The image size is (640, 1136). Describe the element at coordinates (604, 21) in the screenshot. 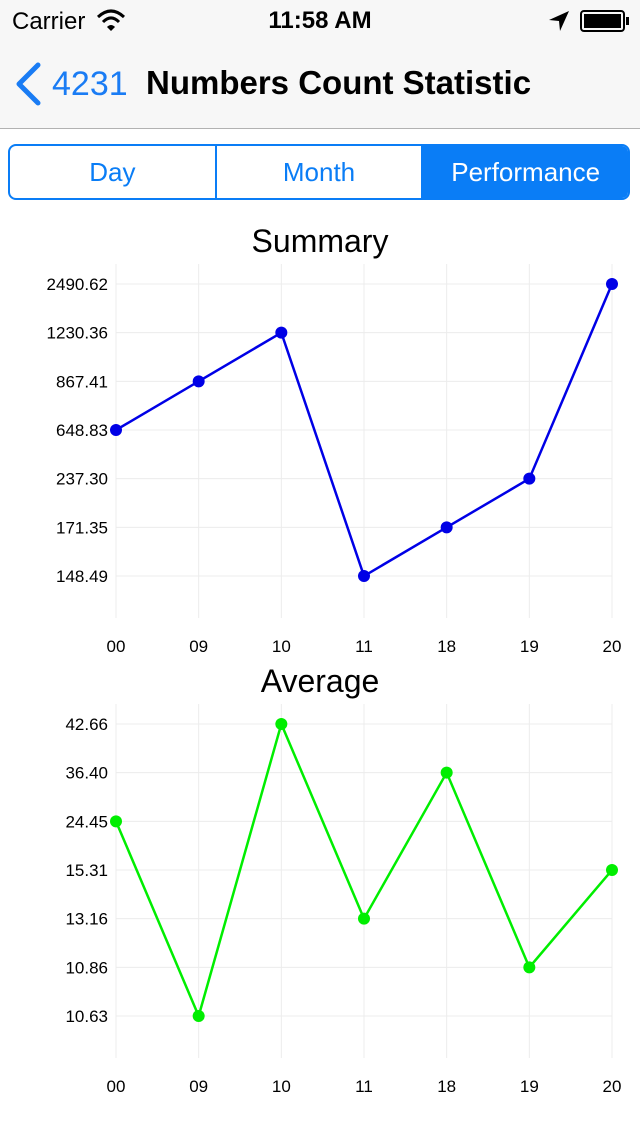

I see `battery-icon` at that location.